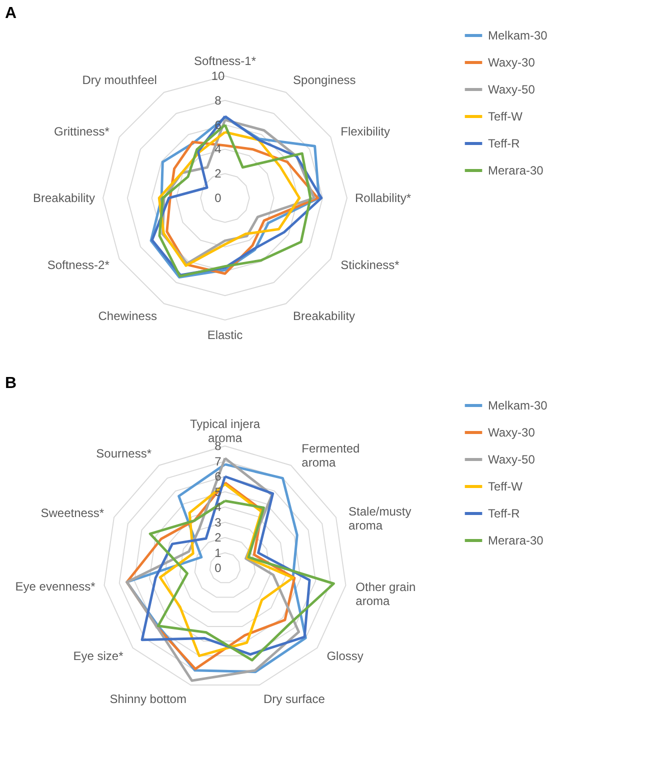 The height and width of the screenshot is (774, 653). Describe the element at coordinates (370, 265) in the screenshot. I see `spoke-label: Stickiness*` at that location.